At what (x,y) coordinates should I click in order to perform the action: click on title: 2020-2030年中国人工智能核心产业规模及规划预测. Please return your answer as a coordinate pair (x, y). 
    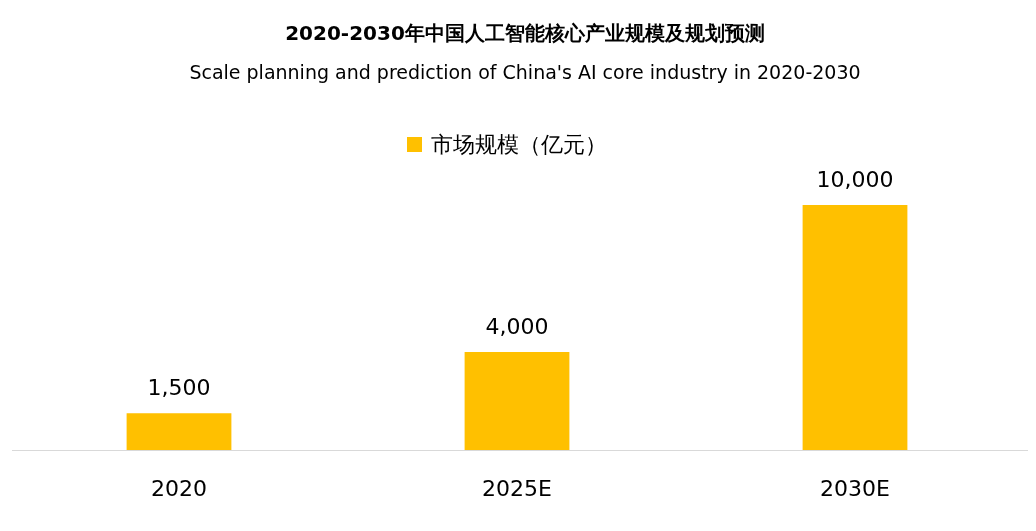
    Looking at the image, I should click on (525, 33).